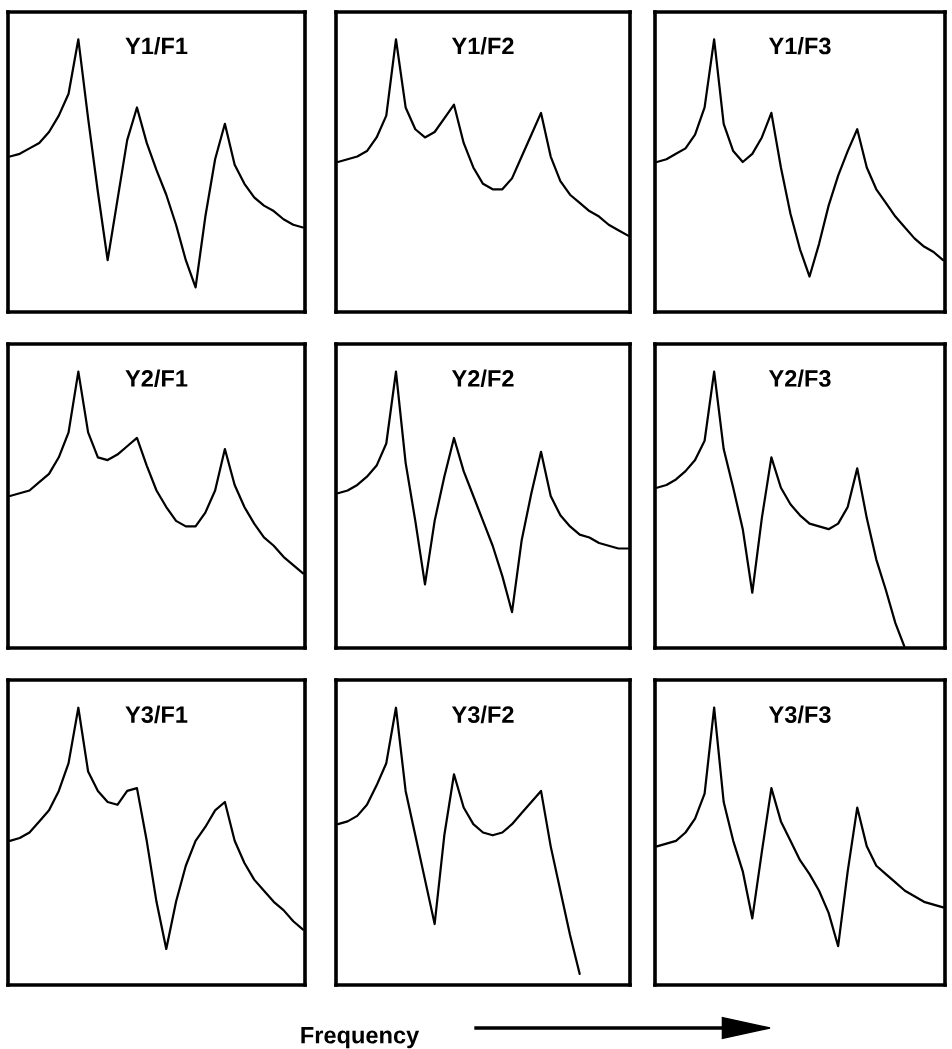  Describe the element at coordinates (799, 46) in the screenshot. I see `chart-title: Y1/F3` at that location.